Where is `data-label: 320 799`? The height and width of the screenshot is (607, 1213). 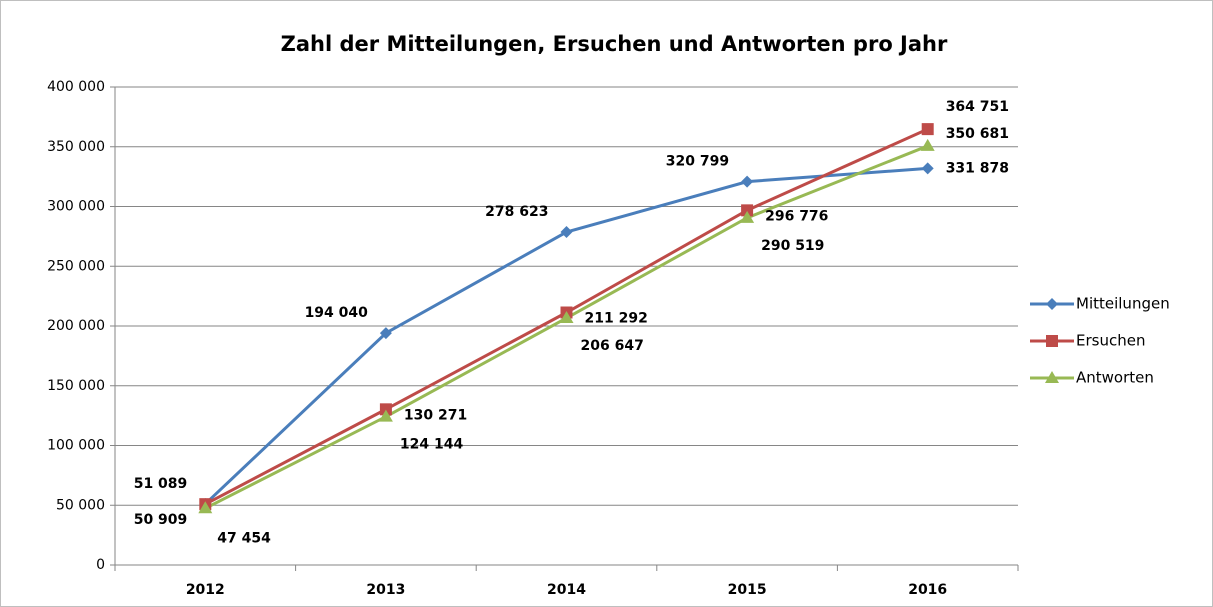 data-label: 320 799 is located at coordinates (697, 162).